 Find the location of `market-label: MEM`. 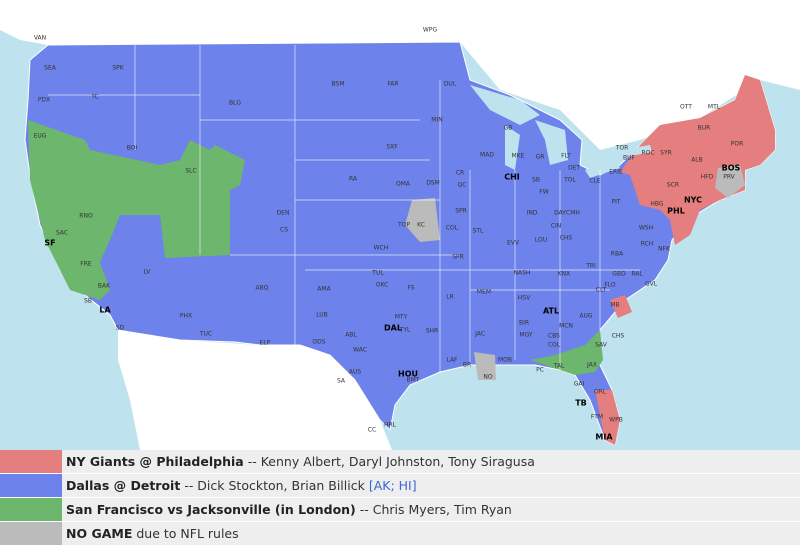

market-label: MEM is located at coordinates (484, 292).